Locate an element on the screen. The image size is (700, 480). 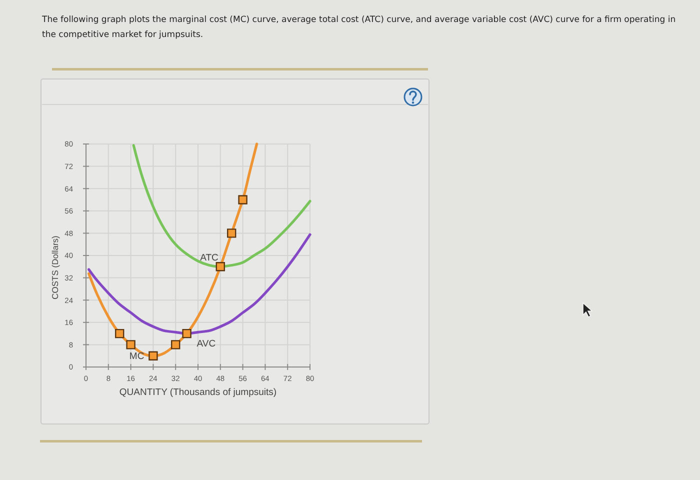
series-label: ATC is located at coordinates (209, 258).